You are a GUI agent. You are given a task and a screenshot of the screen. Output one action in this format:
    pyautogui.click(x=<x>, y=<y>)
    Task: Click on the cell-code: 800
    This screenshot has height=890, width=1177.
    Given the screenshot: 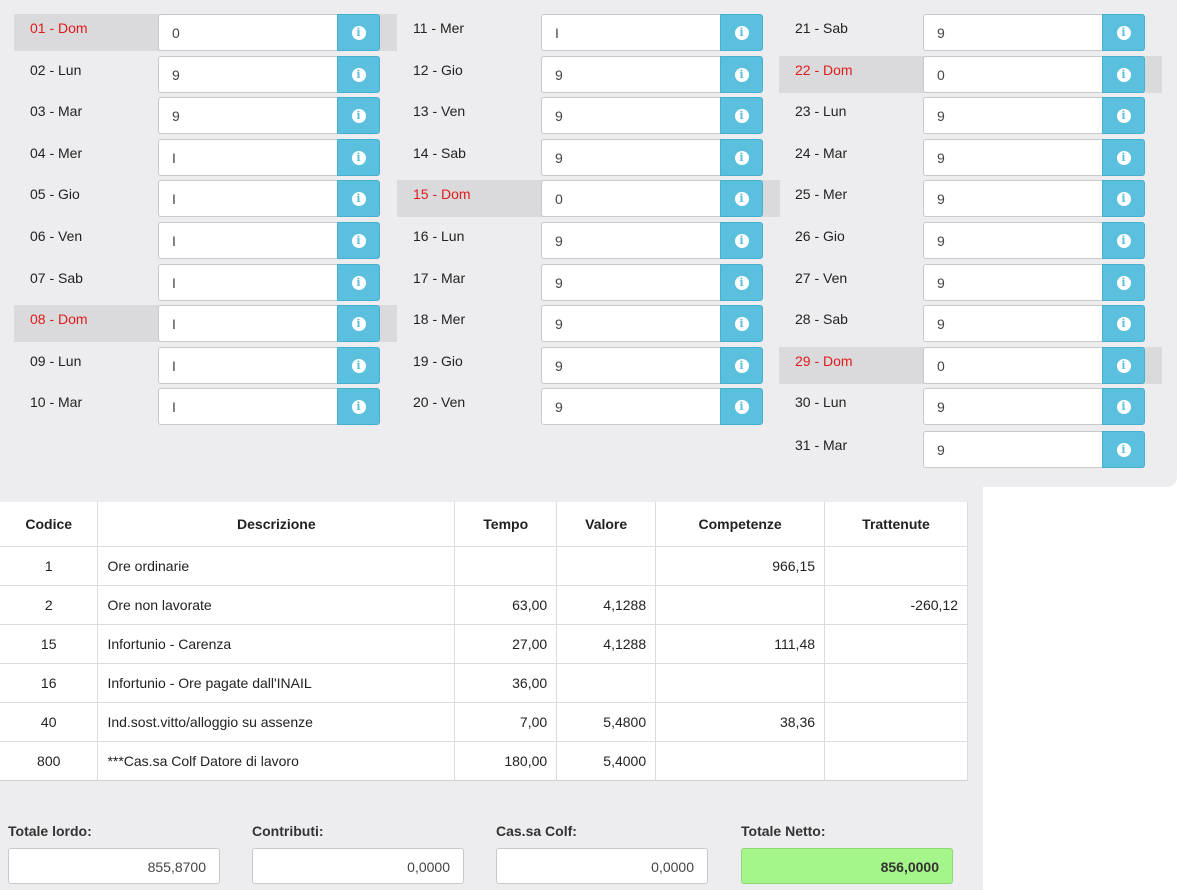 What is the action you would take?
    pyautogui.click(x=49, y=760)
    